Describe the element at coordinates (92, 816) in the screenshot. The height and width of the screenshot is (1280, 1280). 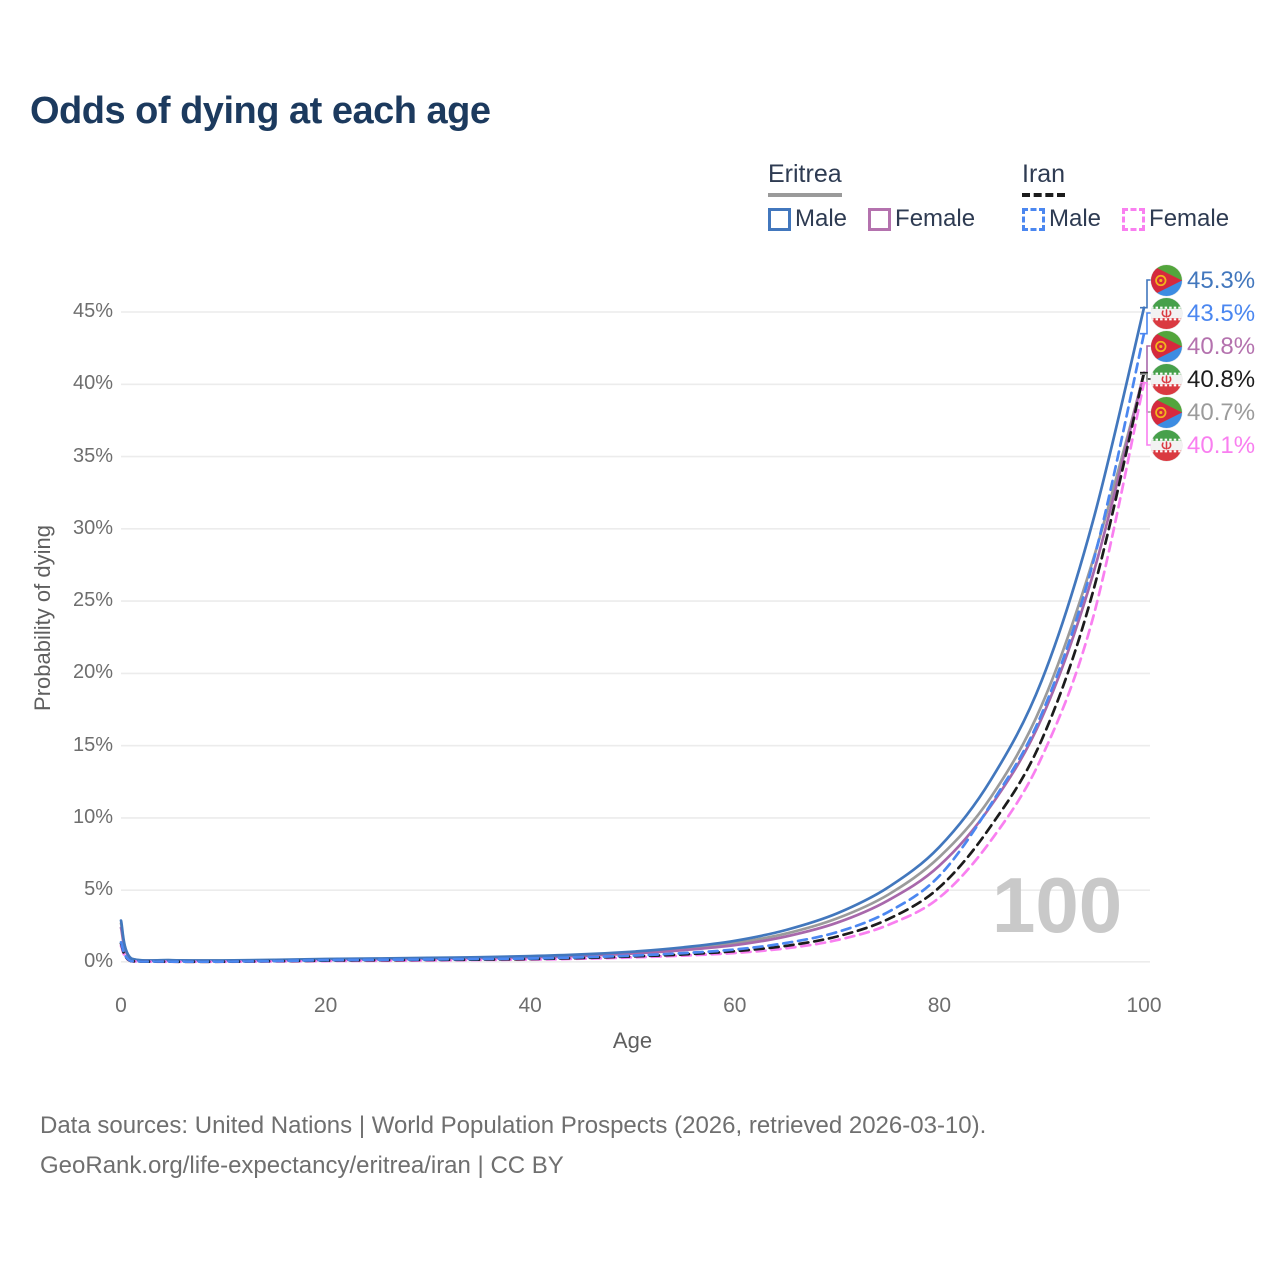
I see `y-tick-label: 10%` at that location.